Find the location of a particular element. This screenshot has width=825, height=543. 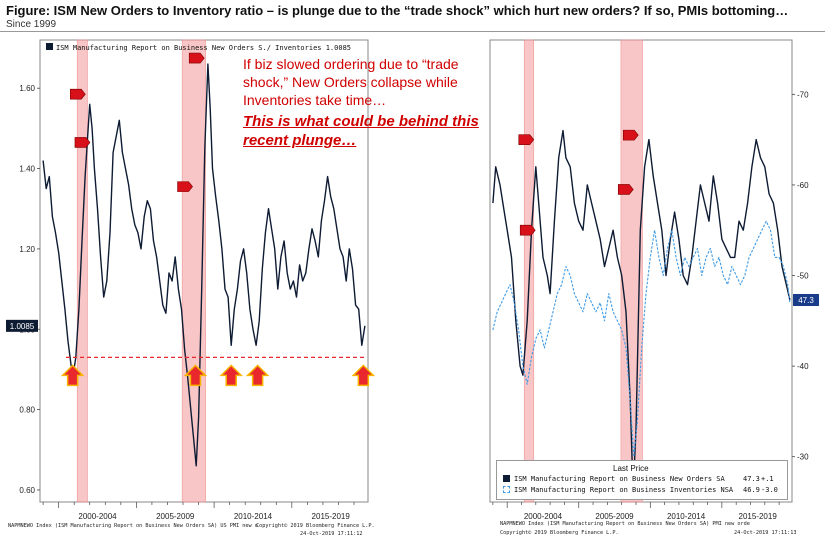

y-tick-label-3: 1.20 is located at coordinates (27, 249).